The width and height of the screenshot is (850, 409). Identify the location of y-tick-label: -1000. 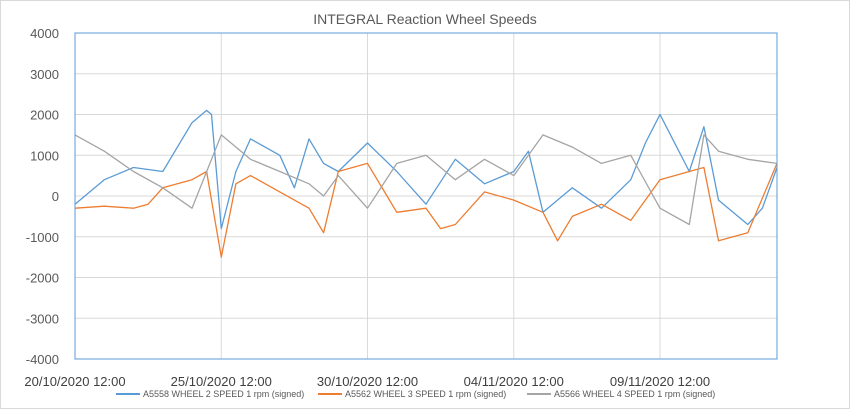
(42, 237).